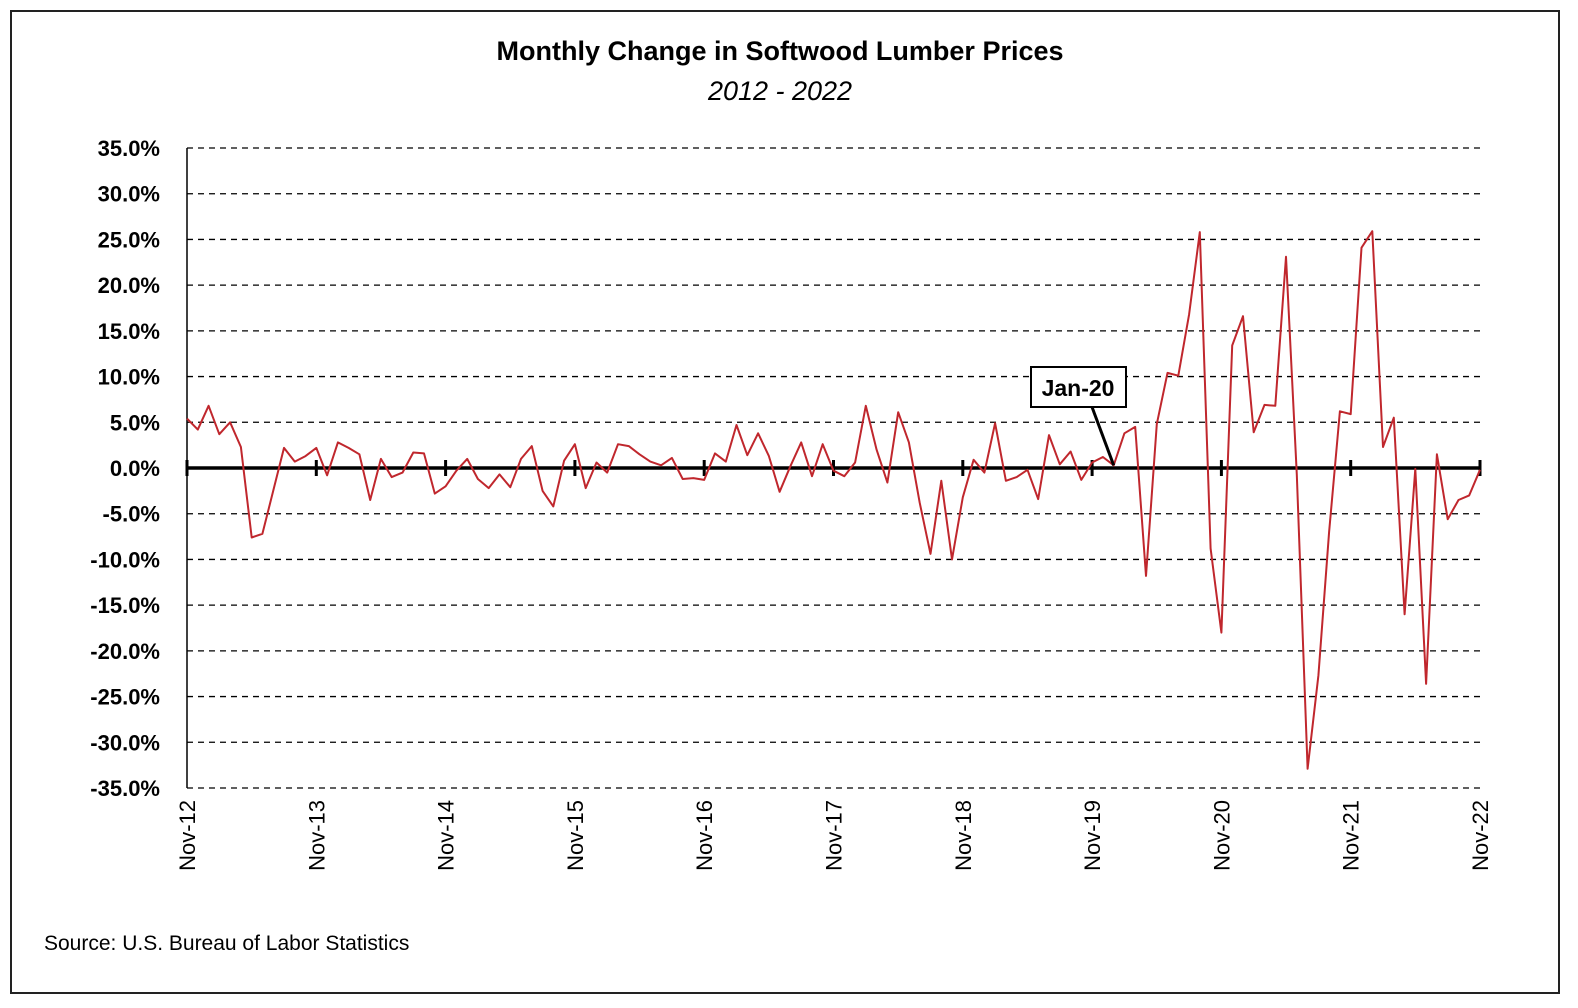 This screenshot has width=1578, height=1008. What do you see at coordinates (129, 194) in the screenshot?
I see `y-tick-label: 30.0%` at bounding box center [129, 194].